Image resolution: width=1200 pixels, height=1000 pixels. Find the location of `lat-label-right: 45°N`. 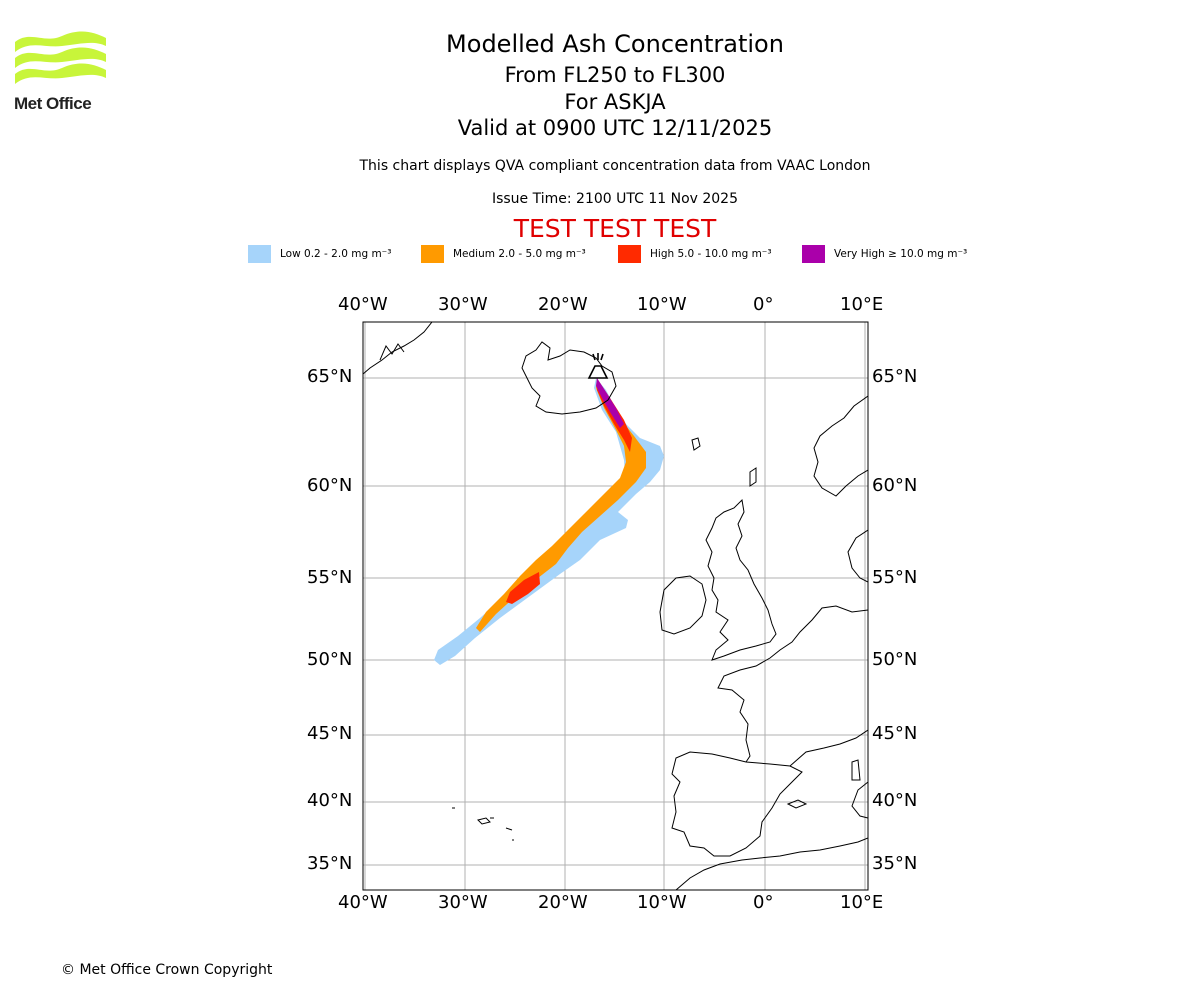

lat-label-right: 45°N is located at coordinates (895, 733).